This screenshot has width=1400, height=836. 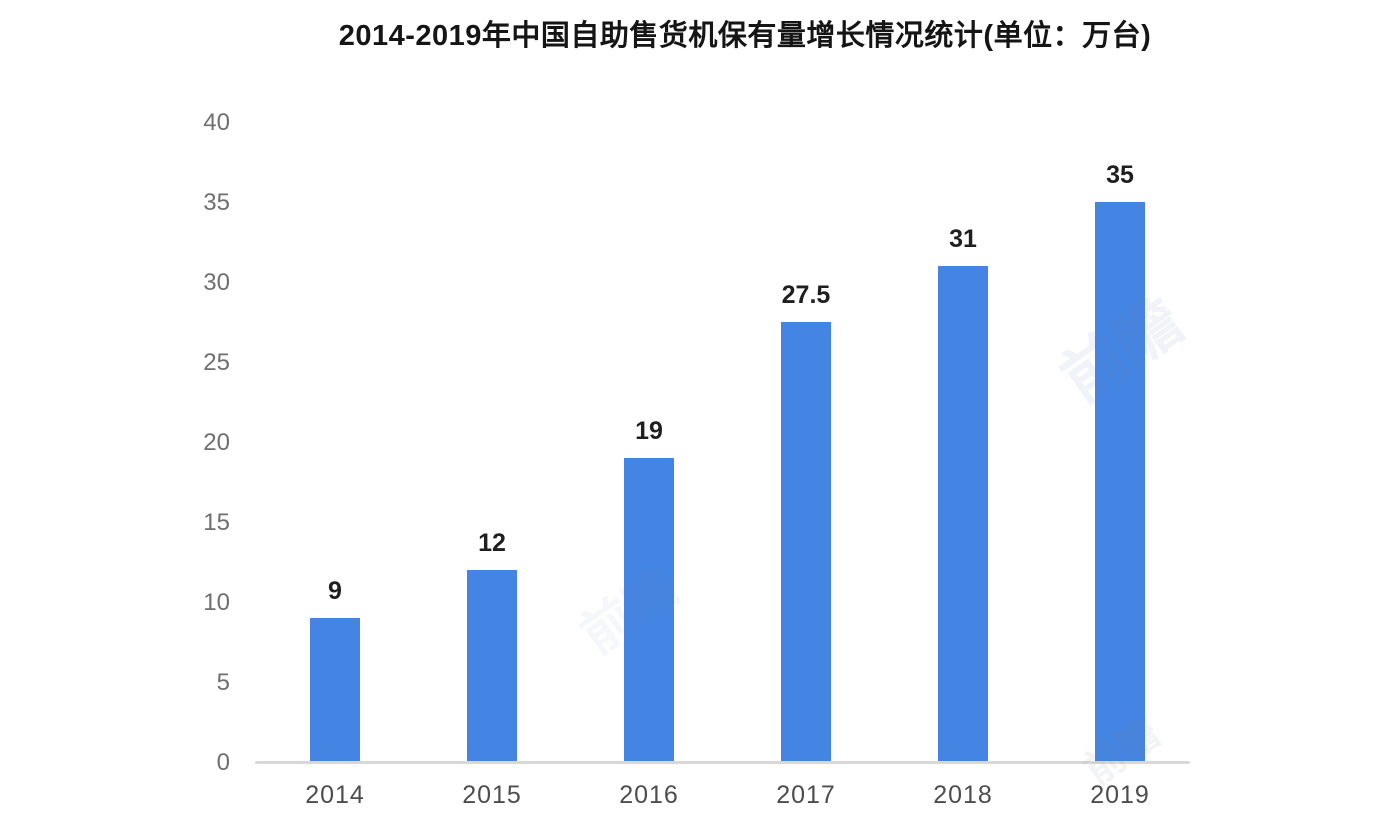 I want to click on bar-value-label-2018: 31, so click(x=963, y=239).